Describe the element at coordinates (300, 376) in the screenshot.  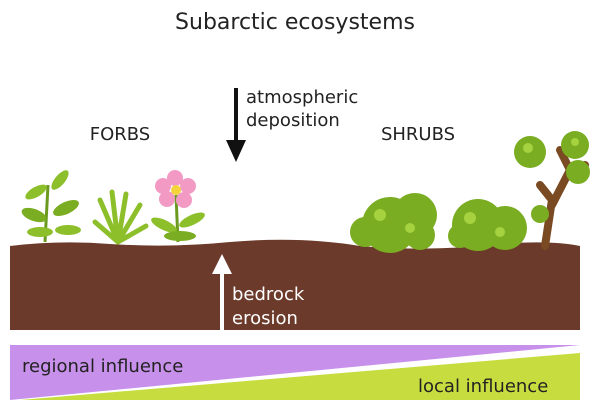
I see `local-band` at that location.